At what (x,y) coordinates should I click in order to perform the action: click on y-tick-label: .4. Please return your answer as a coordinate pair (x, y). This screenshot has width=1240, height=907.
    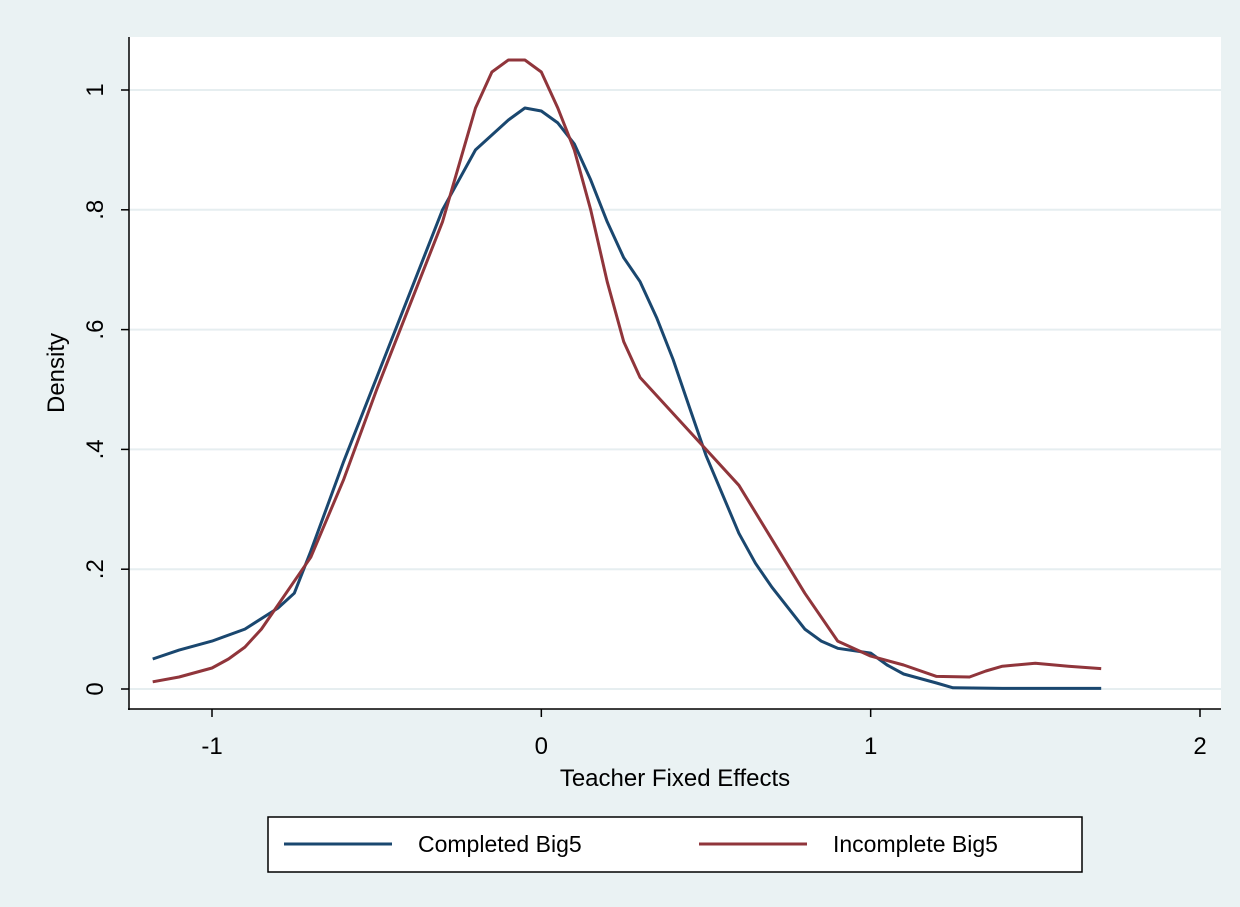
    Looking at the image, I should click on (95, 449).